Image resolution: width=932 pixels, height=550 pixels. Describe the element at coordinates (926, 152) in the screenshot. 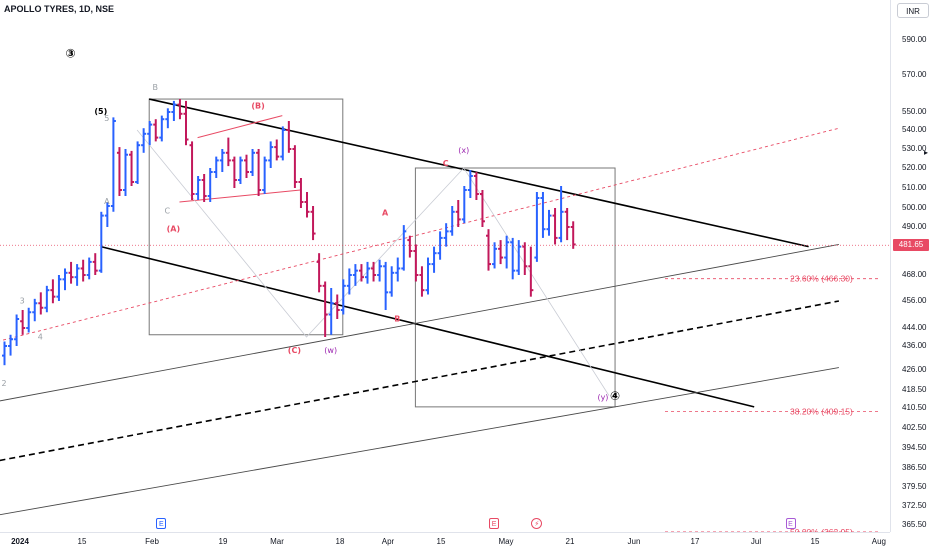

I see `scroll-arrow-icon: ▸` at that location.